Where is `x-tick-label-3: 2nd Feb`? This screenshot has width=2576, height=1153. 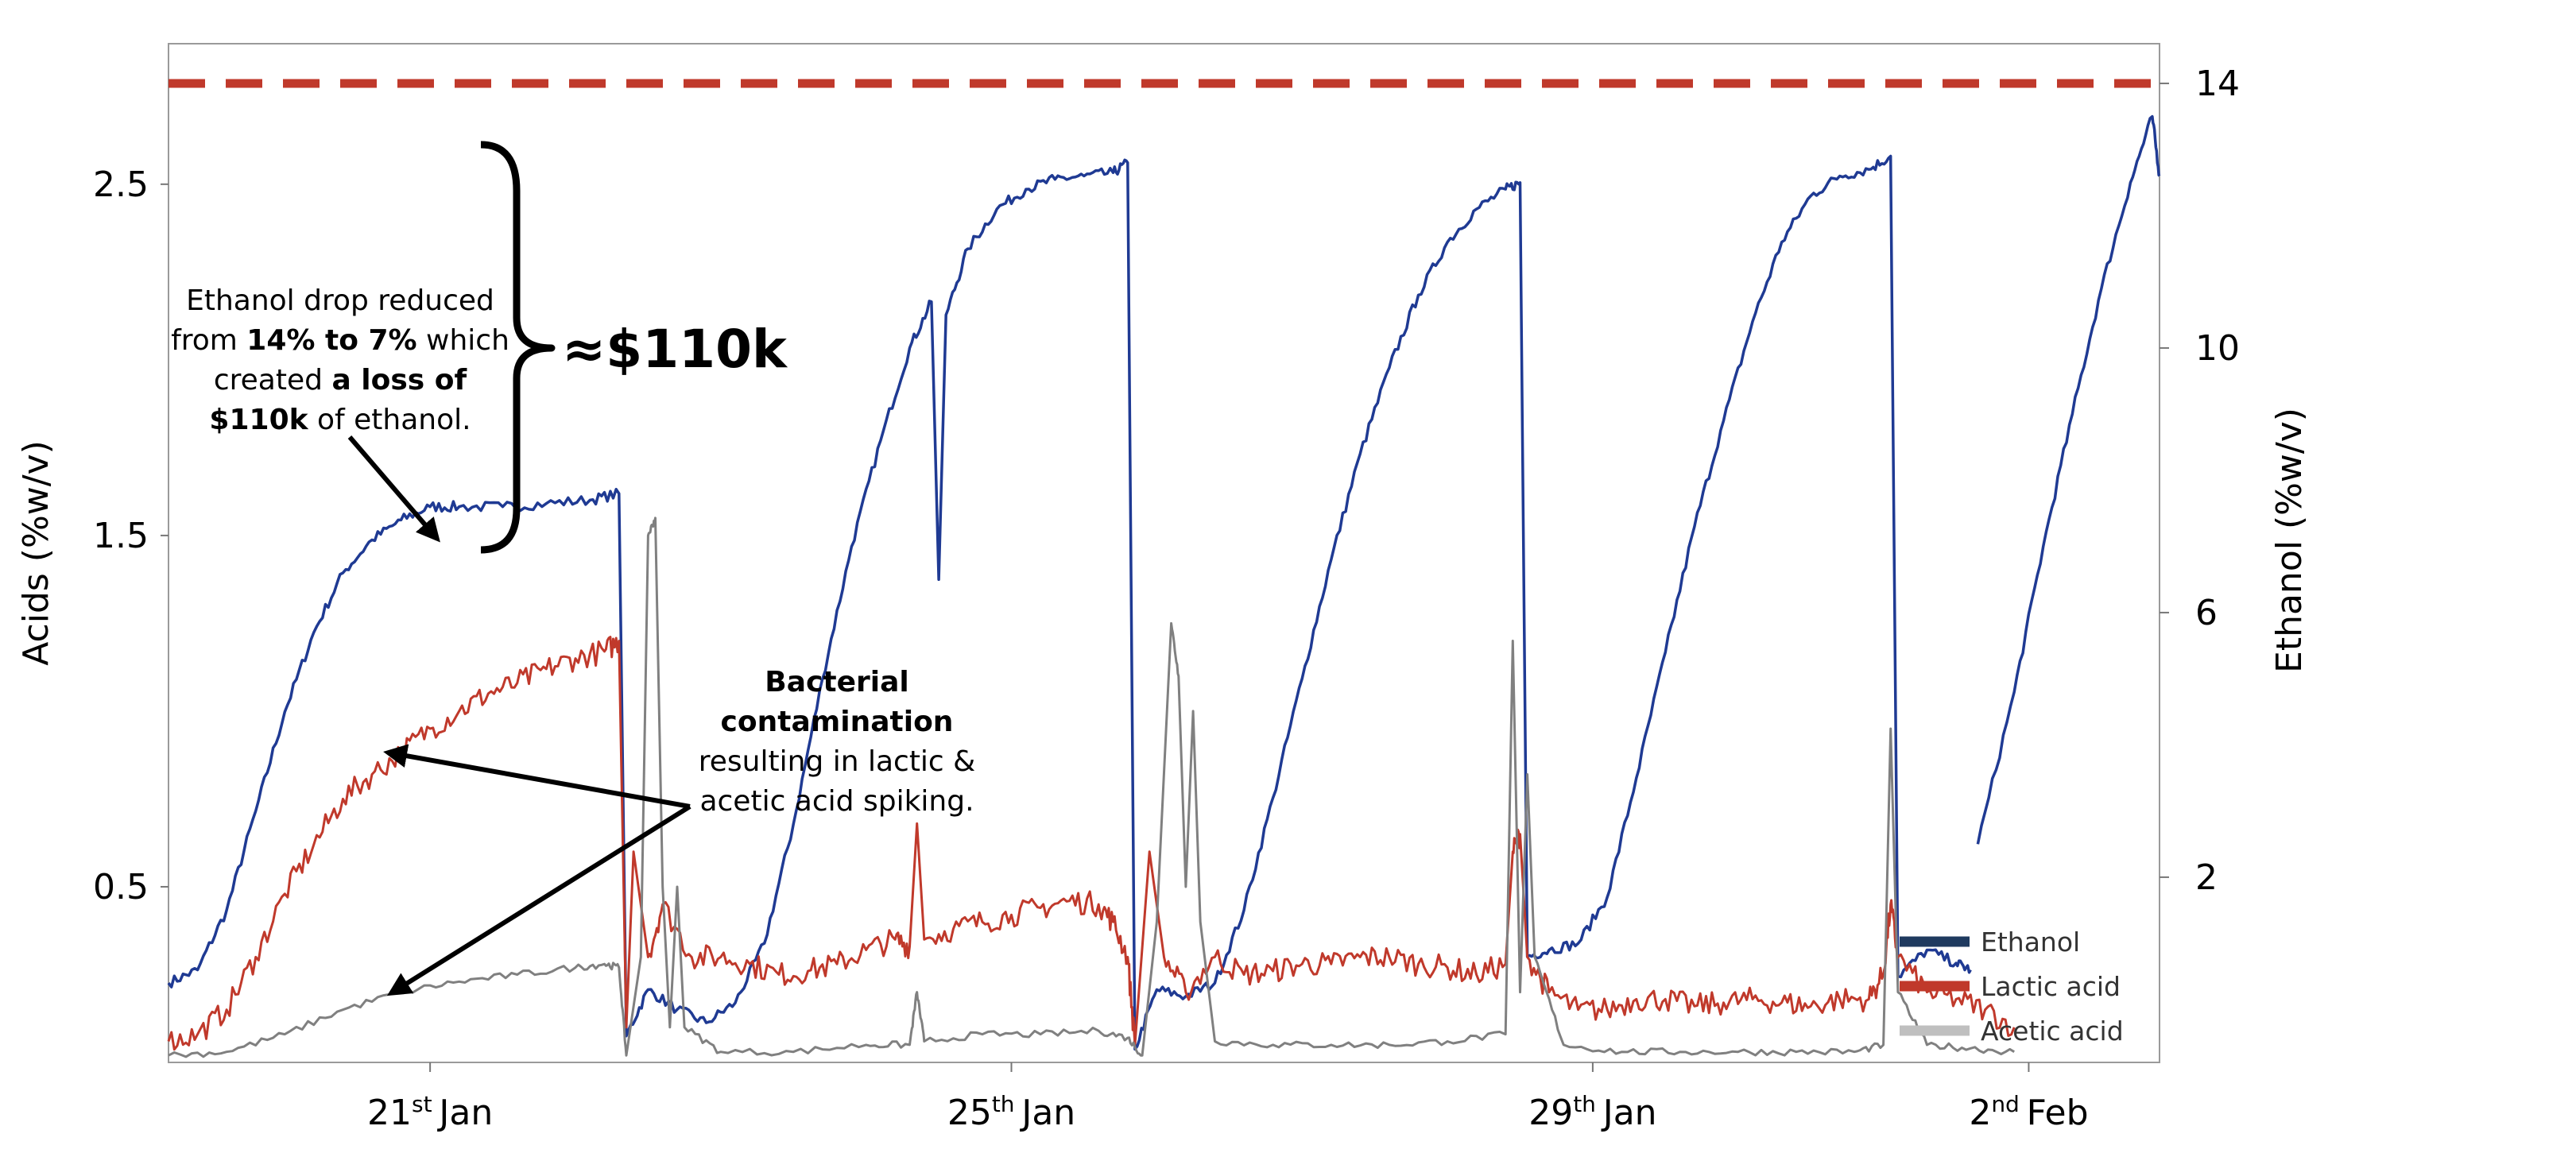 x-tick-label-3: 2nd Feb is located at coordinates (2028, 1112).